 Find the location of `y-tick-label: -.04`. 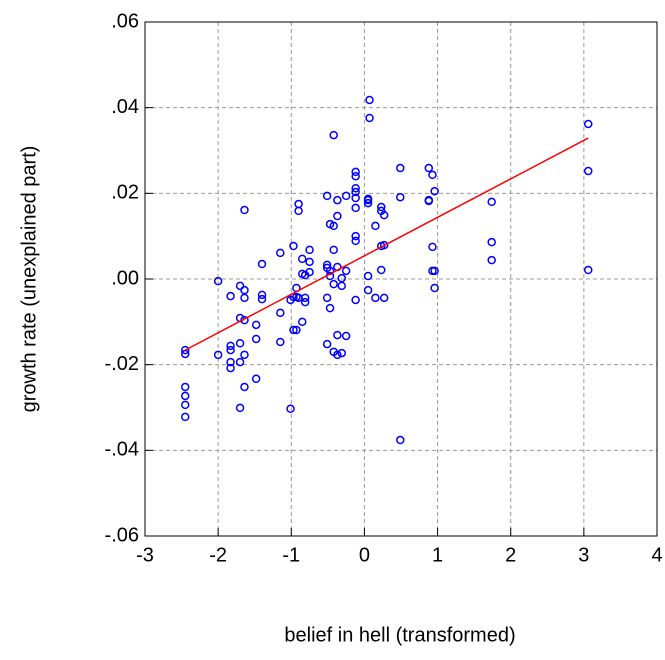

y-tick-label: -.04 is located at coordinates (122, 450).